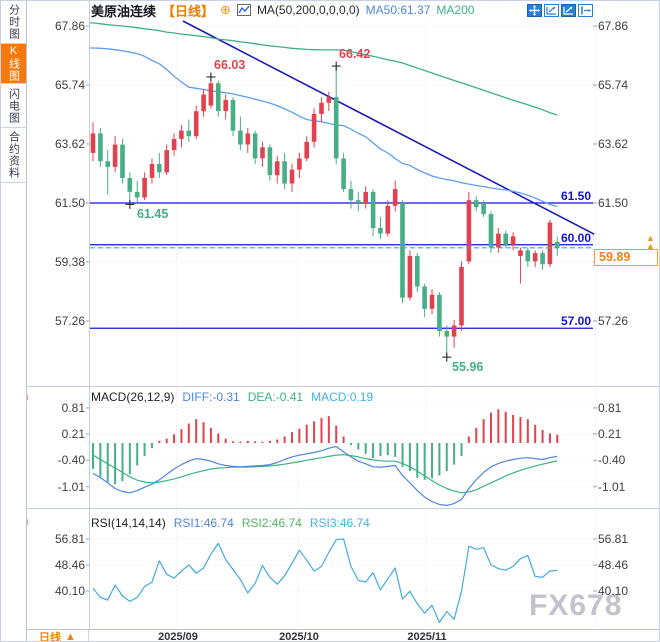 The image size is (660, 642). I want to click on ma50-value-label: MA50:61.37, so click(398, 10).